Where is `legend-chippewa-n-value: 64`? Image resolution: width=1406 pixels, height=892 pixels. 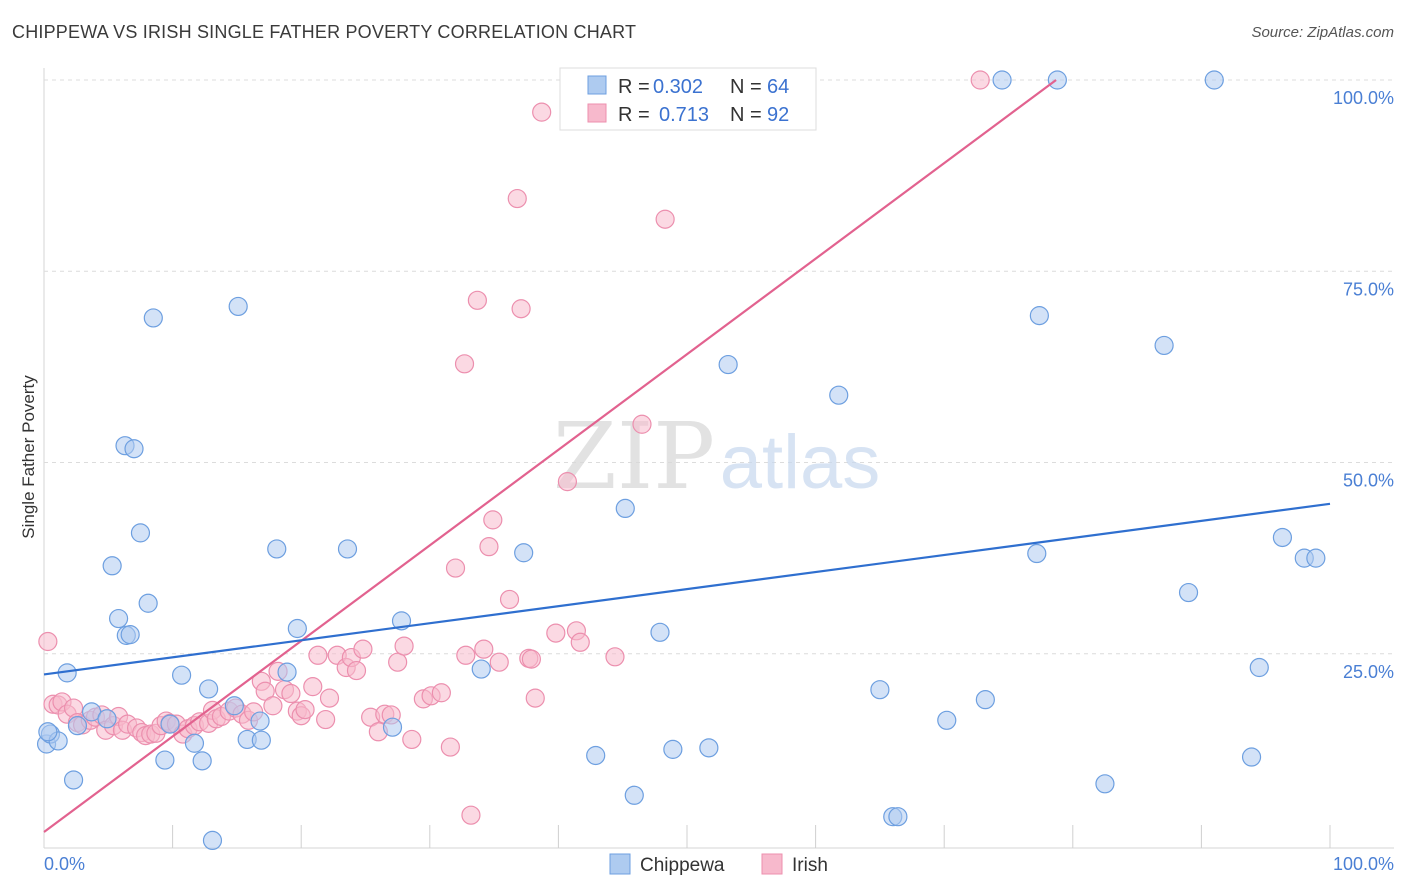 legend-chippewa-n-value: 64 is located at coordinates (778, 87).